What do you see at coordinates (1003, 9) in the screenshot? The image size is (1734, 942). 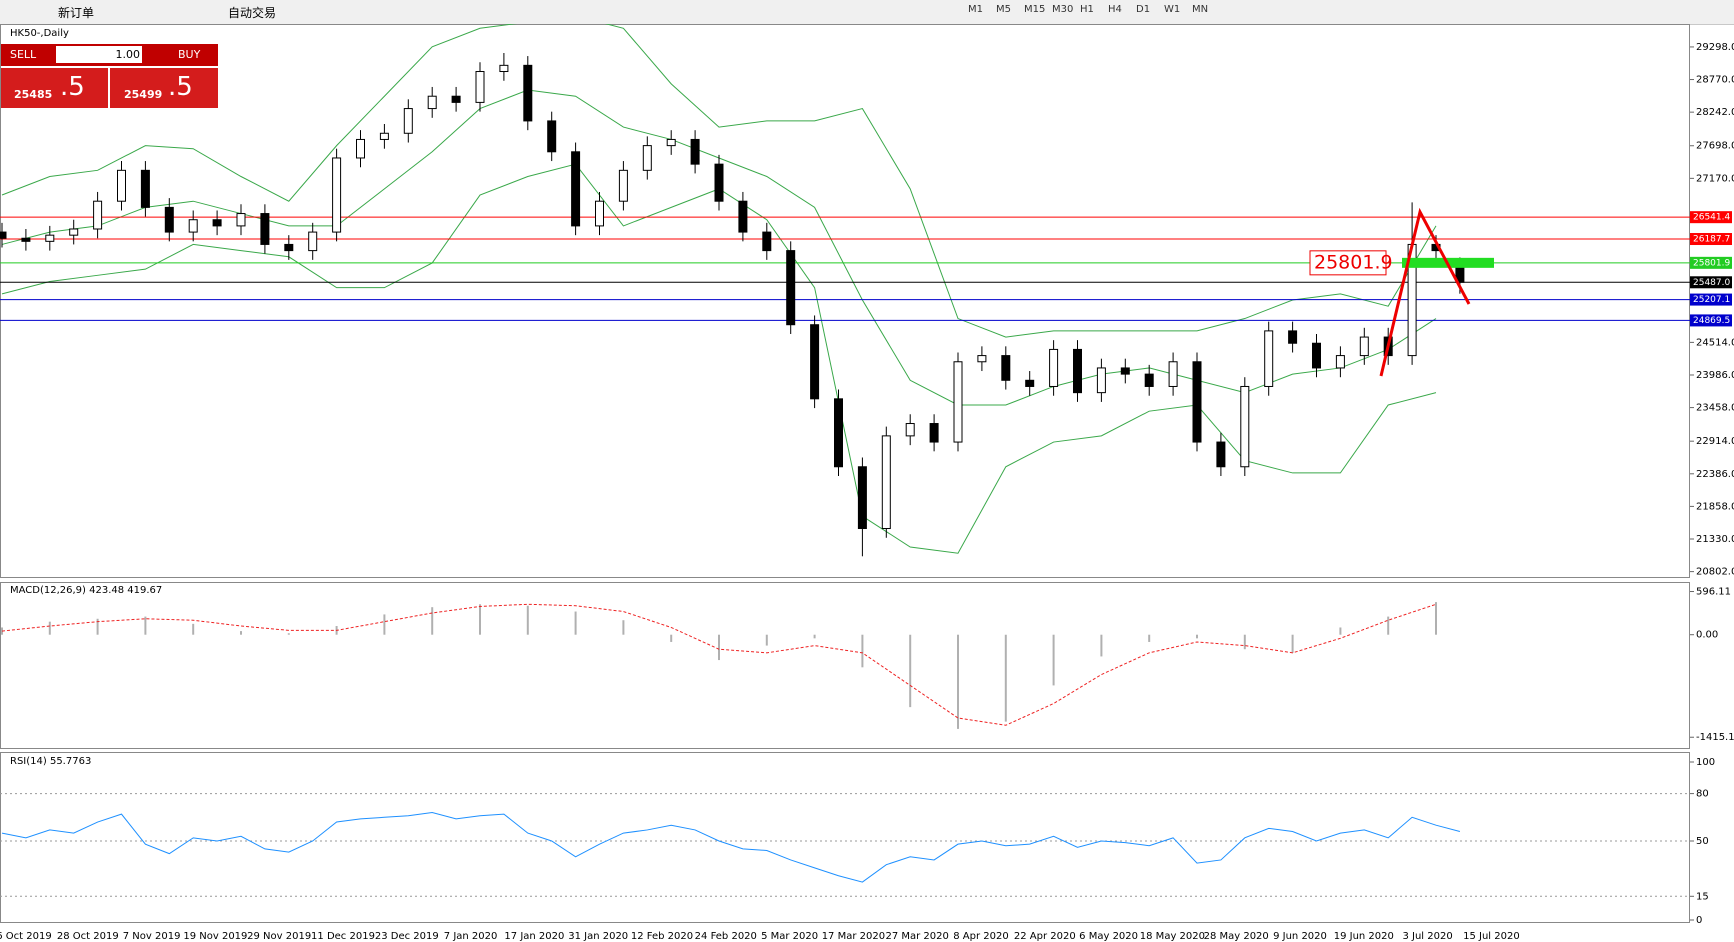 I see `timeframe-button: M5` at bounding box center [1003, 9].